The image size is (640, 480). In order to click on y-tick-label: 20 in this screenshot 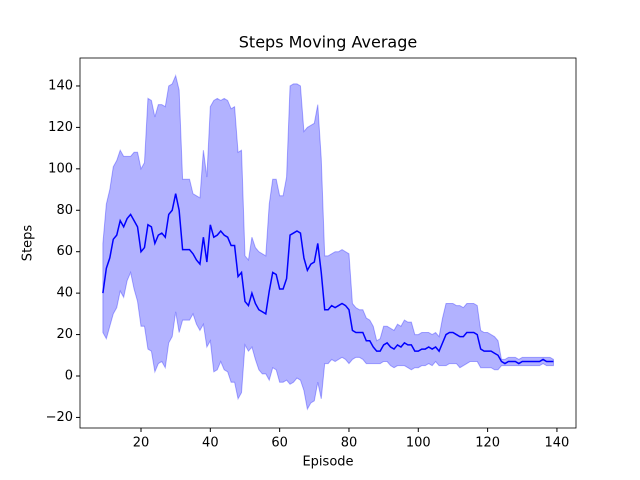, I will do `click(64, 334)`.